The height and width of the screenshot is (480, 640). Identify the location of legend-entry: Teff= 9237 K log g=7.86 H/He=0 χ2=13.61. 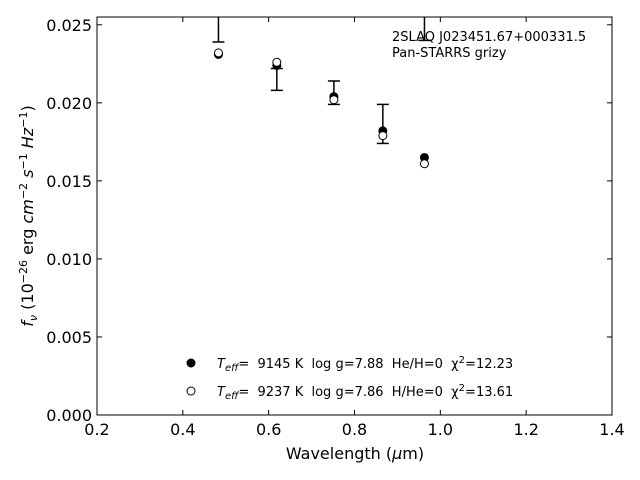
(365, 392).